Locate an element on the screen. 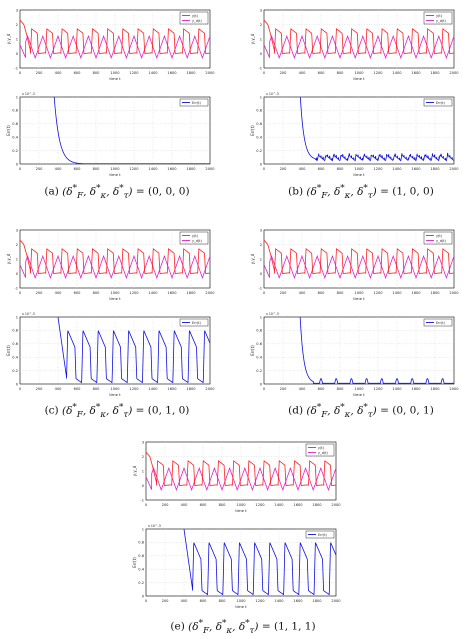 The width and height of the screenshot is (474, 639). caption-values: = (1, 0, 0) is located at coordinates (407, 191).